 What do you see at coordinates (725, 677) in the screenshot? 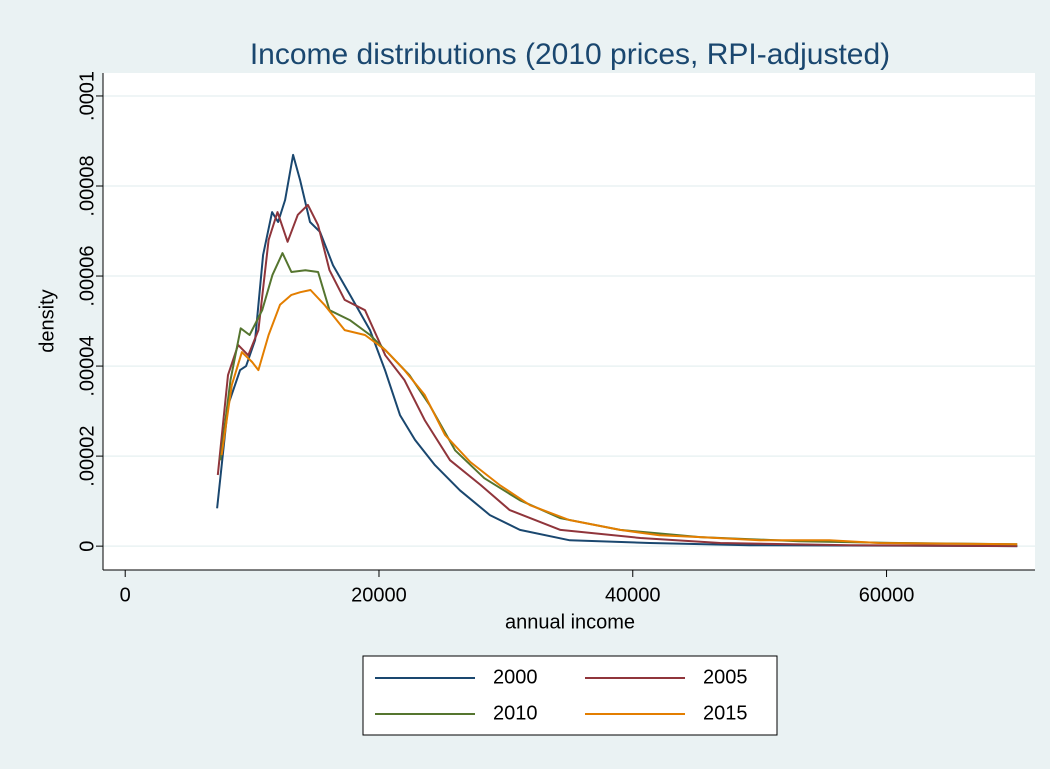
I see `legend-label: 2005` at bounding box center [725, 677].